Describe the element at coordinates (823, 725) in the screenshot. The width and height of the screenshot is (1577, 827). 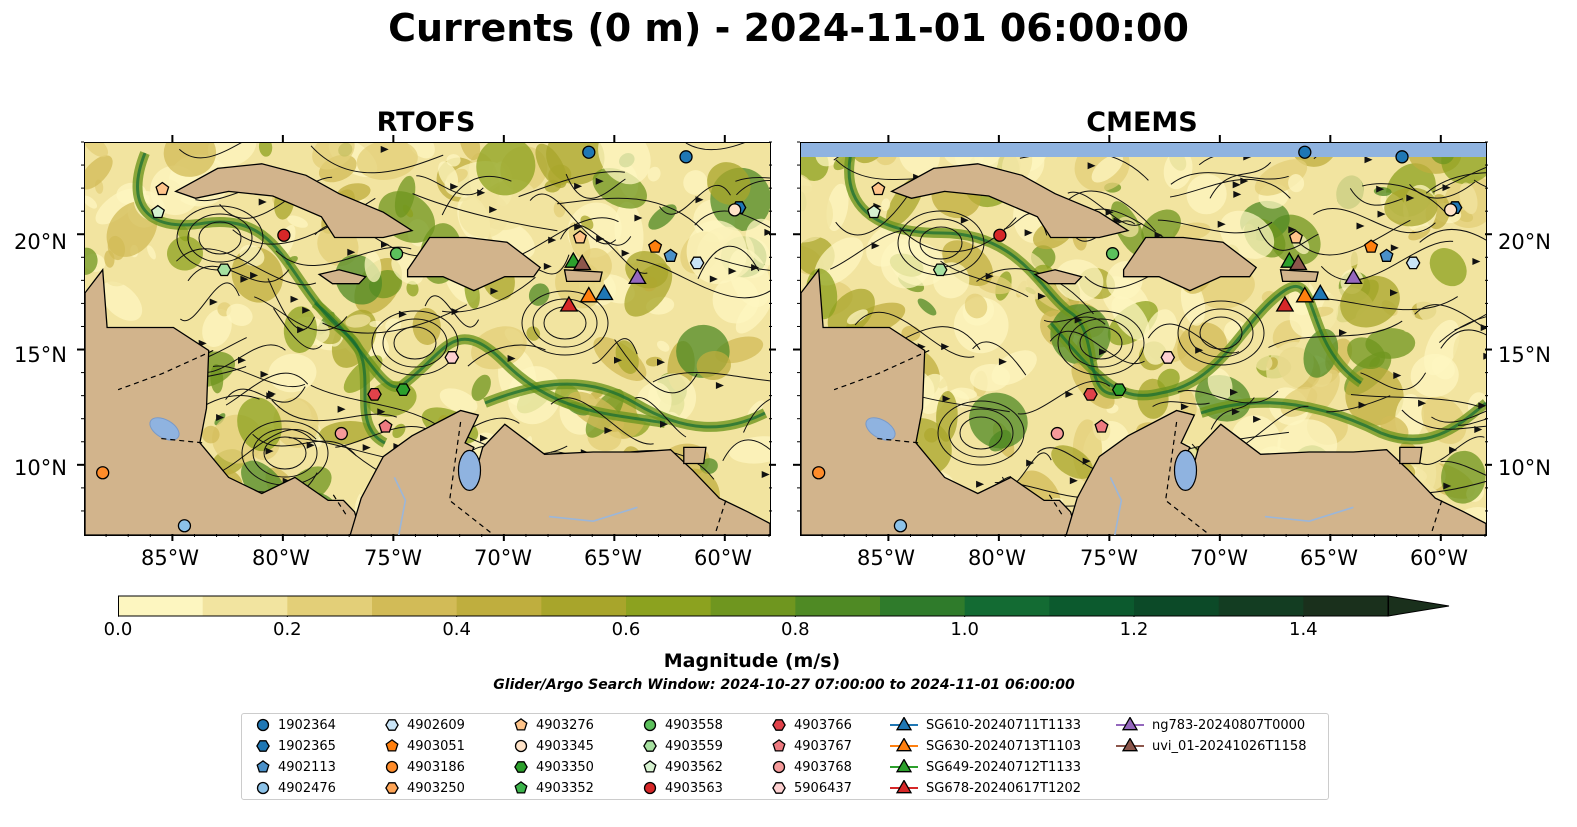
I see `legend-label: 4903766` at that location.